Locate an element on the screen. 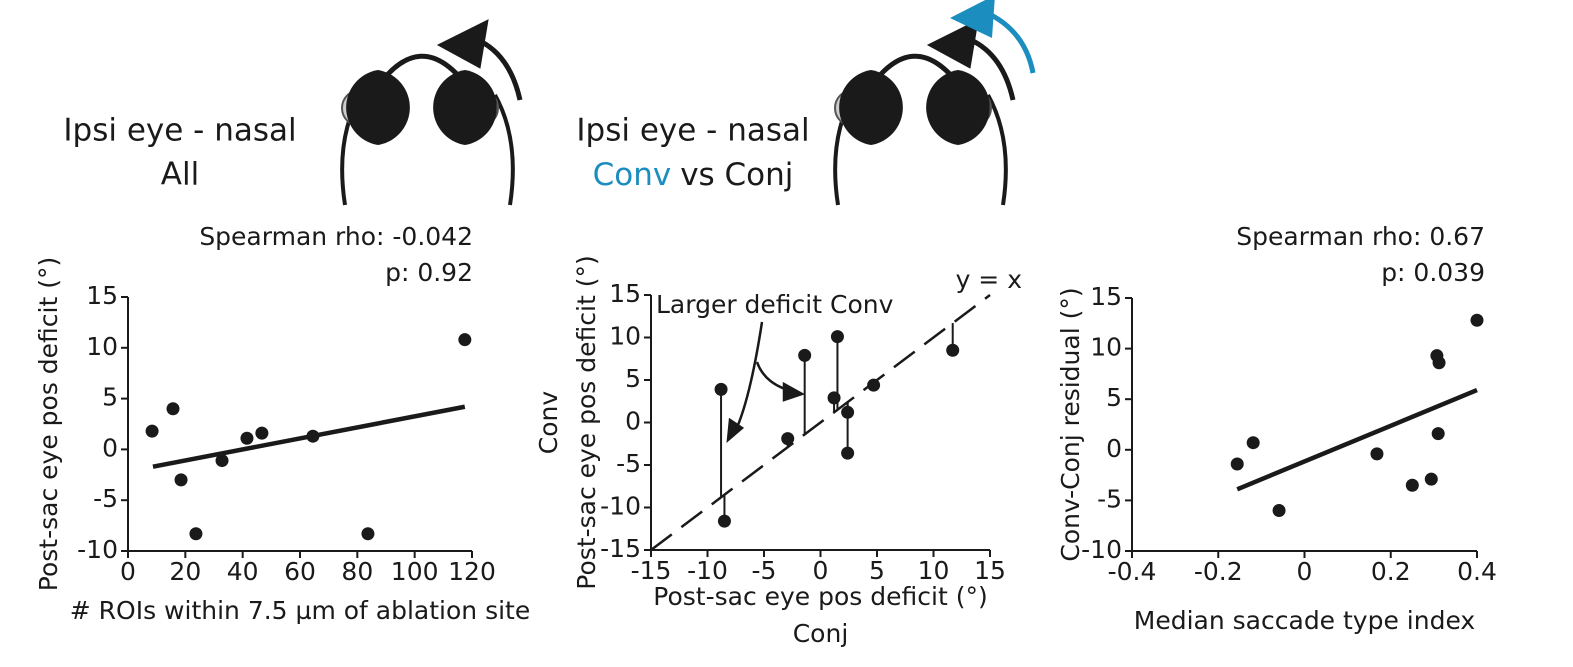  x-tick-label: 40 is located at coordinates (243, 571).